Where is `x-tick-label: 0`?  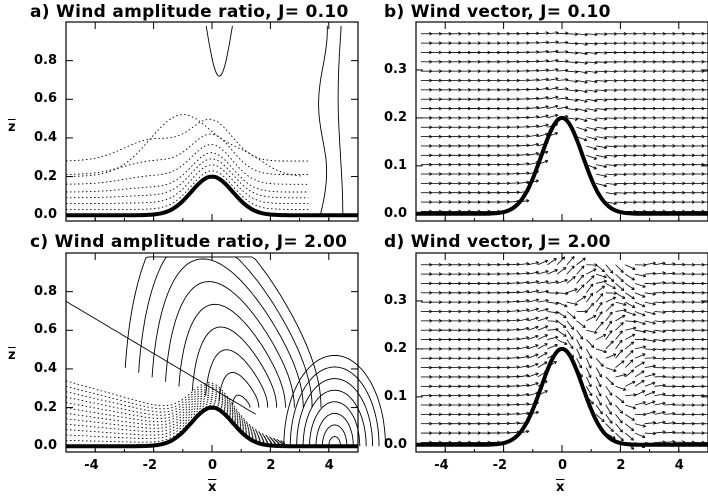
x-tick-label: 0 is located at coordinates (563, 465).